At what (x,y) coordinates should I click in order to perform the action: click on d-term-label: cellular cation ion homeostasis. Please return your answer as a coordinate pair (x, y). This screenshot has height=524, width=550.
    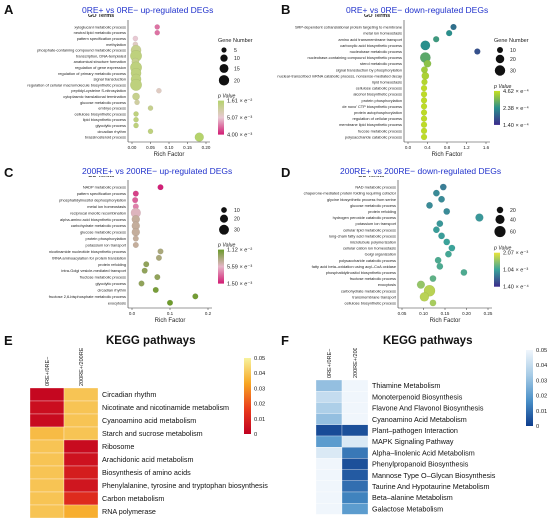
    Looking at the image, I should click on (369, 248).